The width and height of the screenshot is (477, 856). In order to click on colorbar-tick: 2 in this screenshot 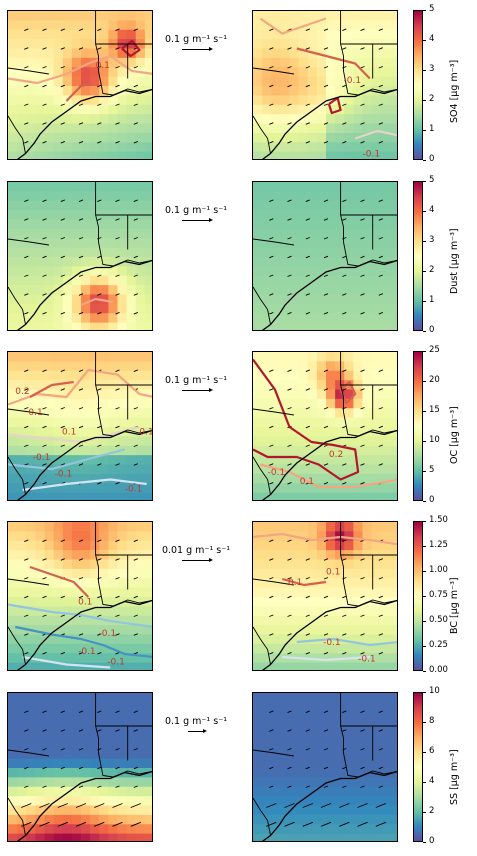, I will do `click(428, 270)`.